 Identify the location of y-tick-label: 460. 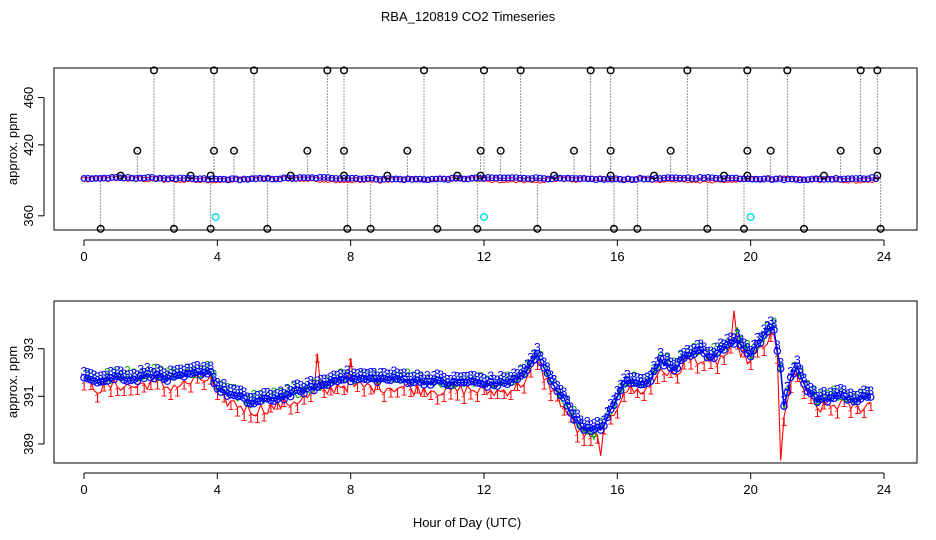
(28, 98).